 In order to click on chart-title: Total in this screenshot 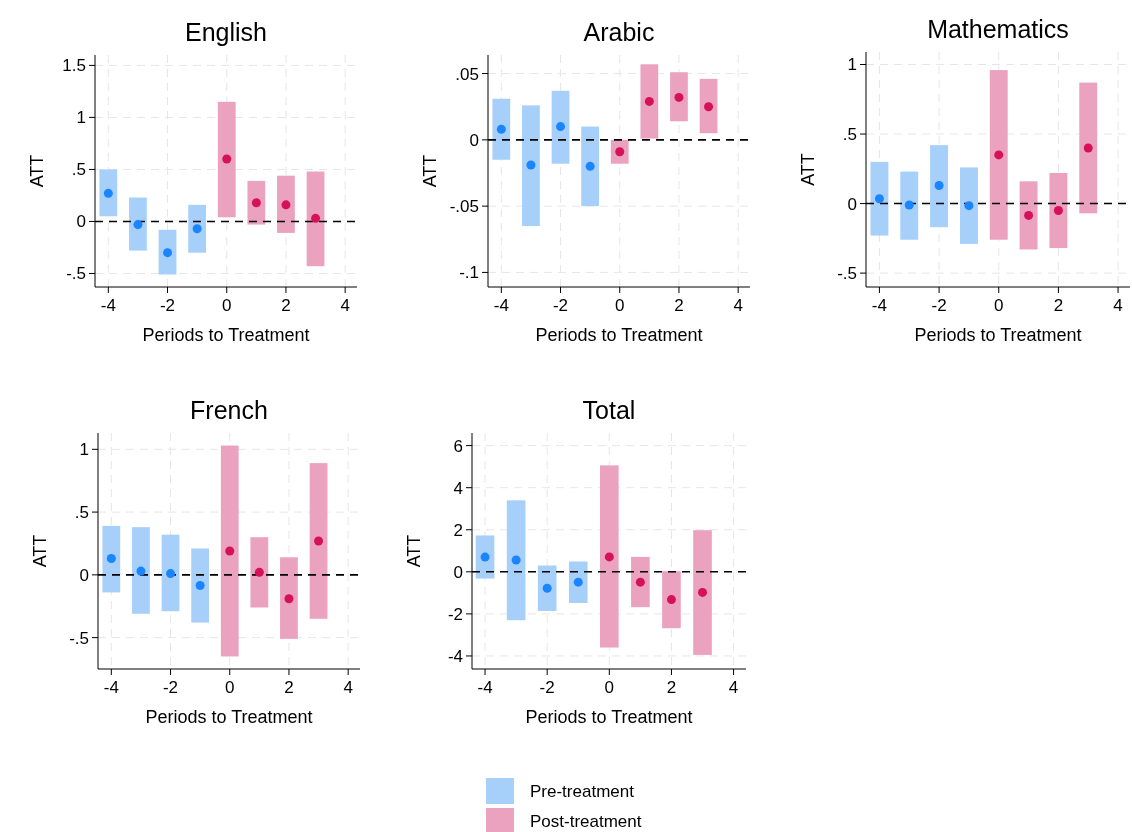, I will do `click(609, 410)`.